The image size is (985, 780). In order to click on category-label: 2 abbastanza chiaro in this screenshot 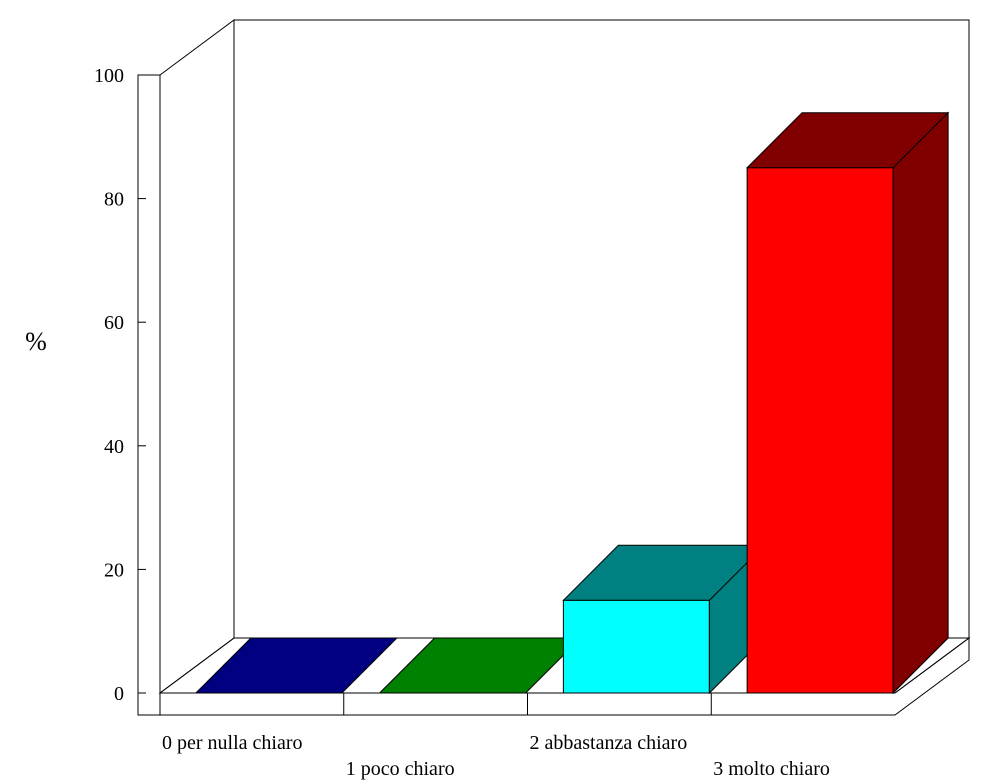, I will do `click(609, 743)`.